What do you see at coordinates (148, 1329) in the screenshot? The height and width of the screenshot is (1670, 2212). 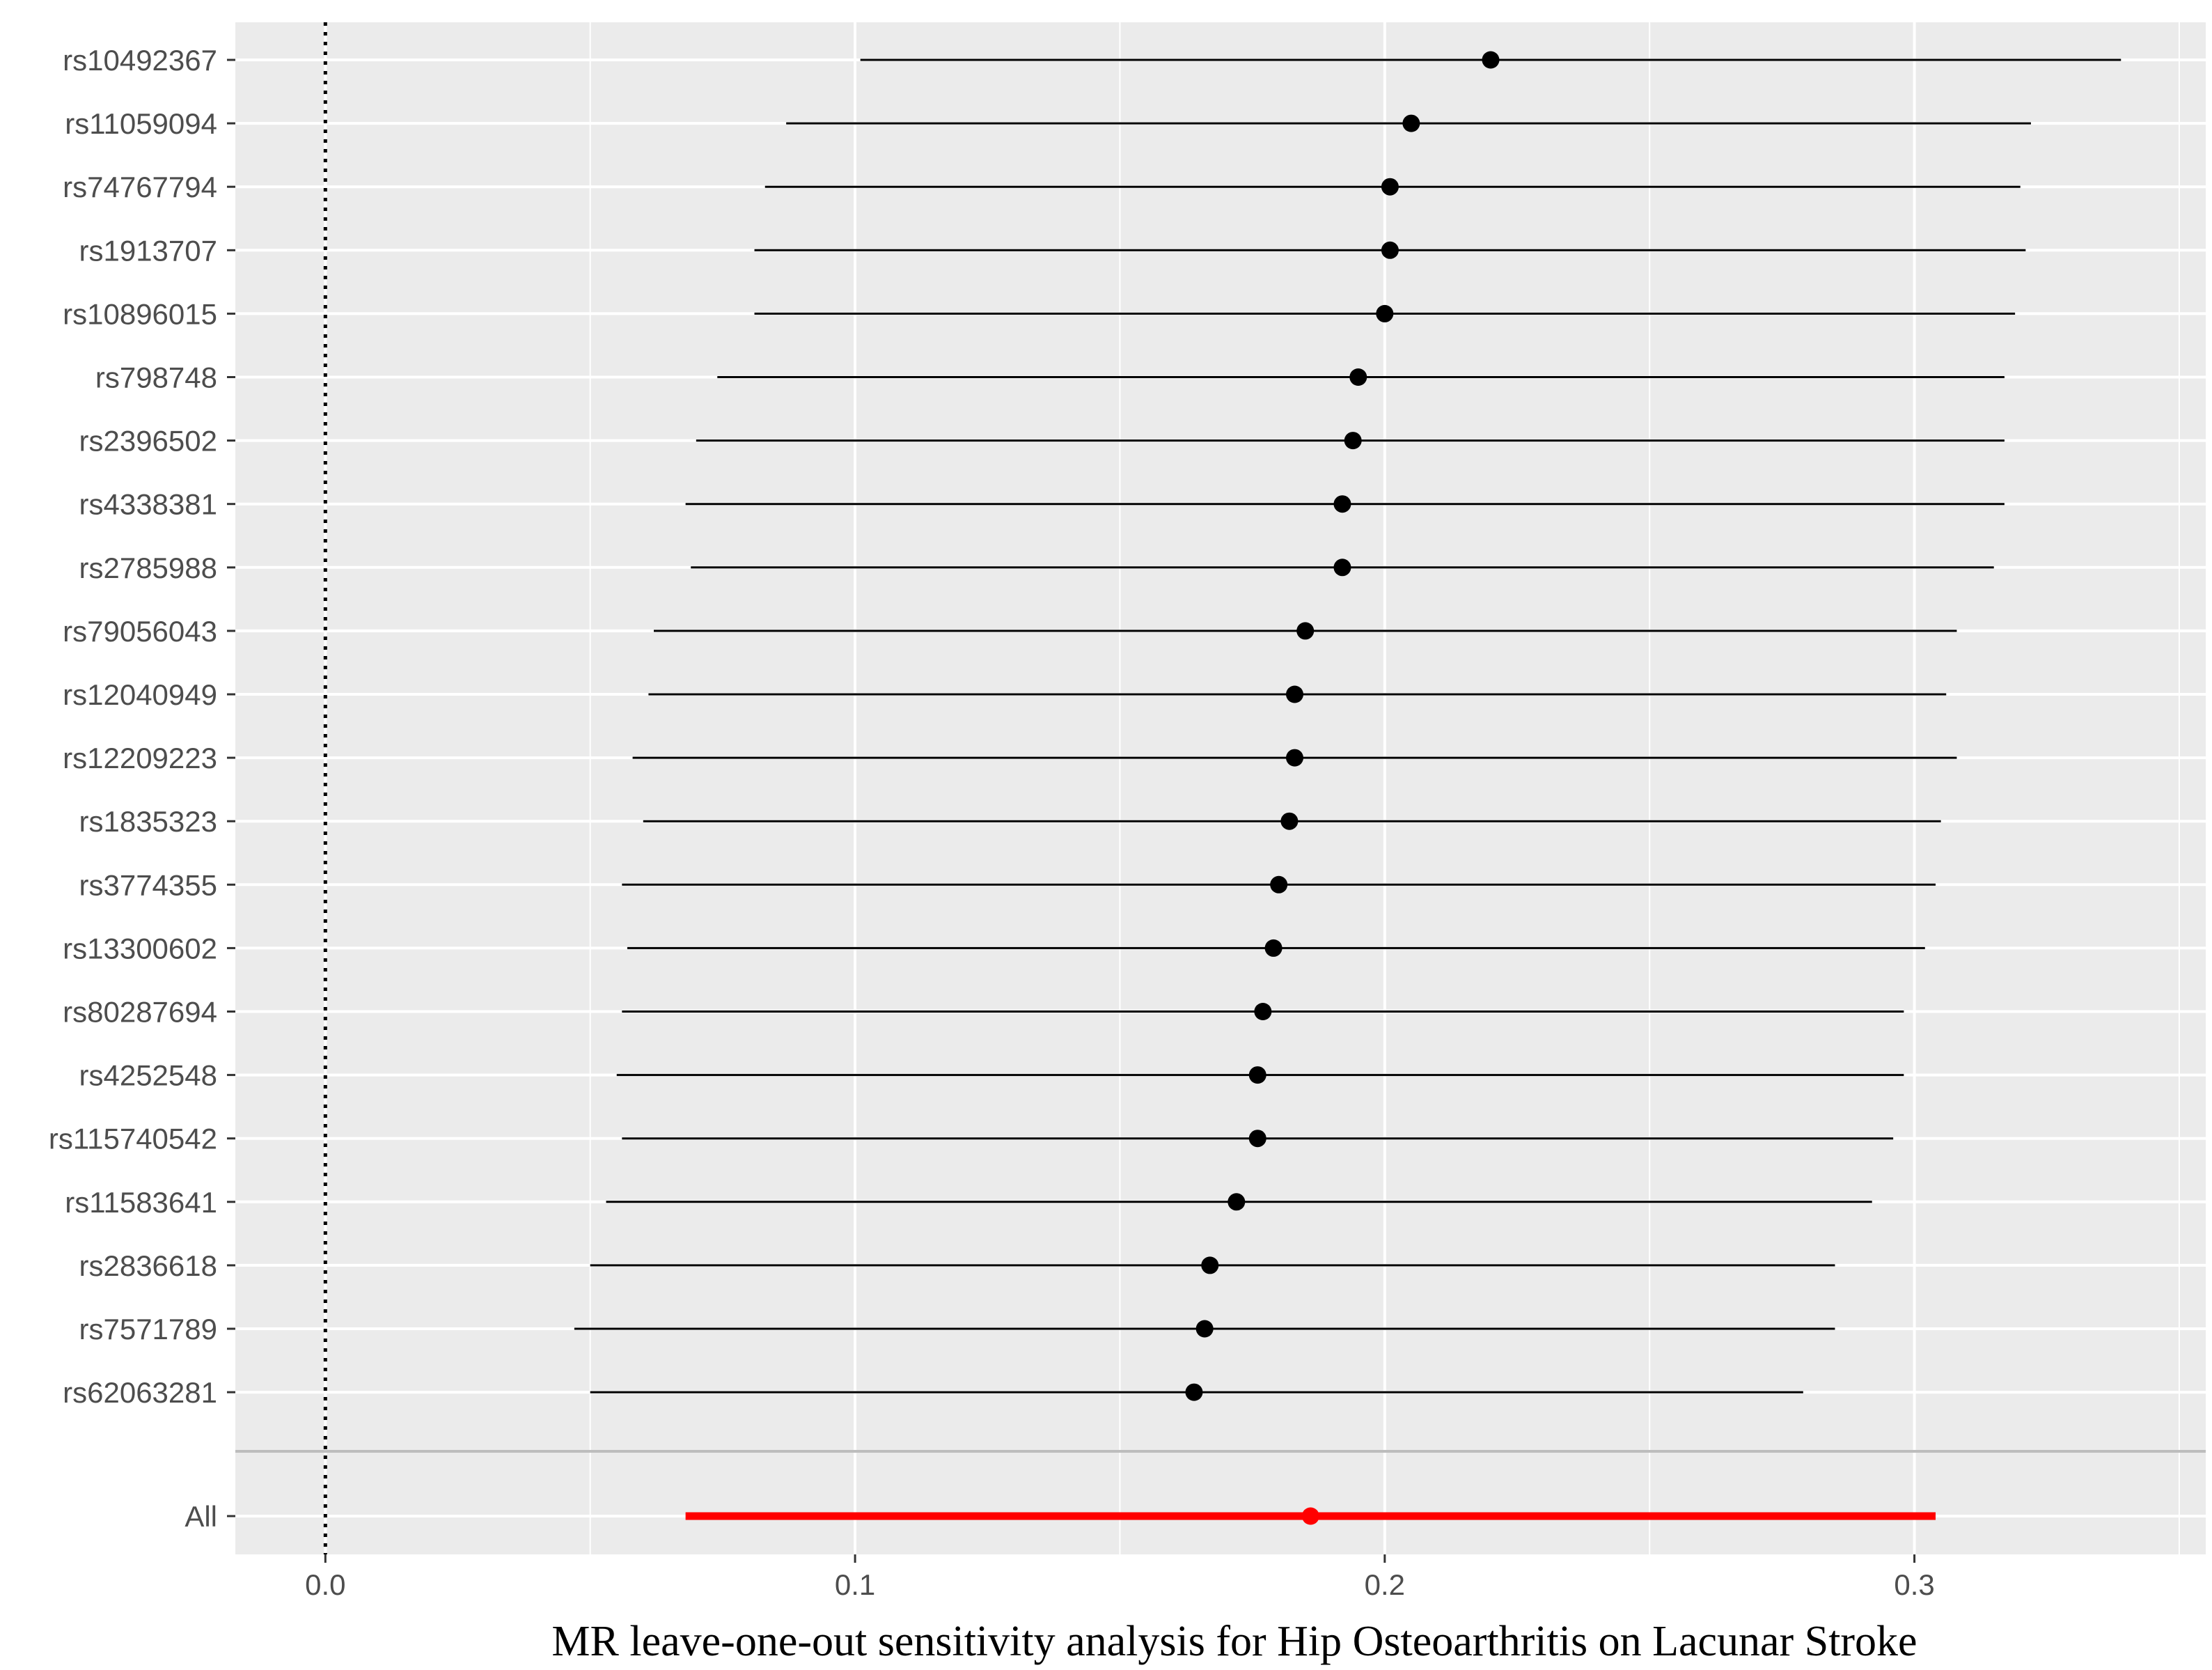 I see `y-tick-label: rs7571789` at bounding box center [148, 1329].